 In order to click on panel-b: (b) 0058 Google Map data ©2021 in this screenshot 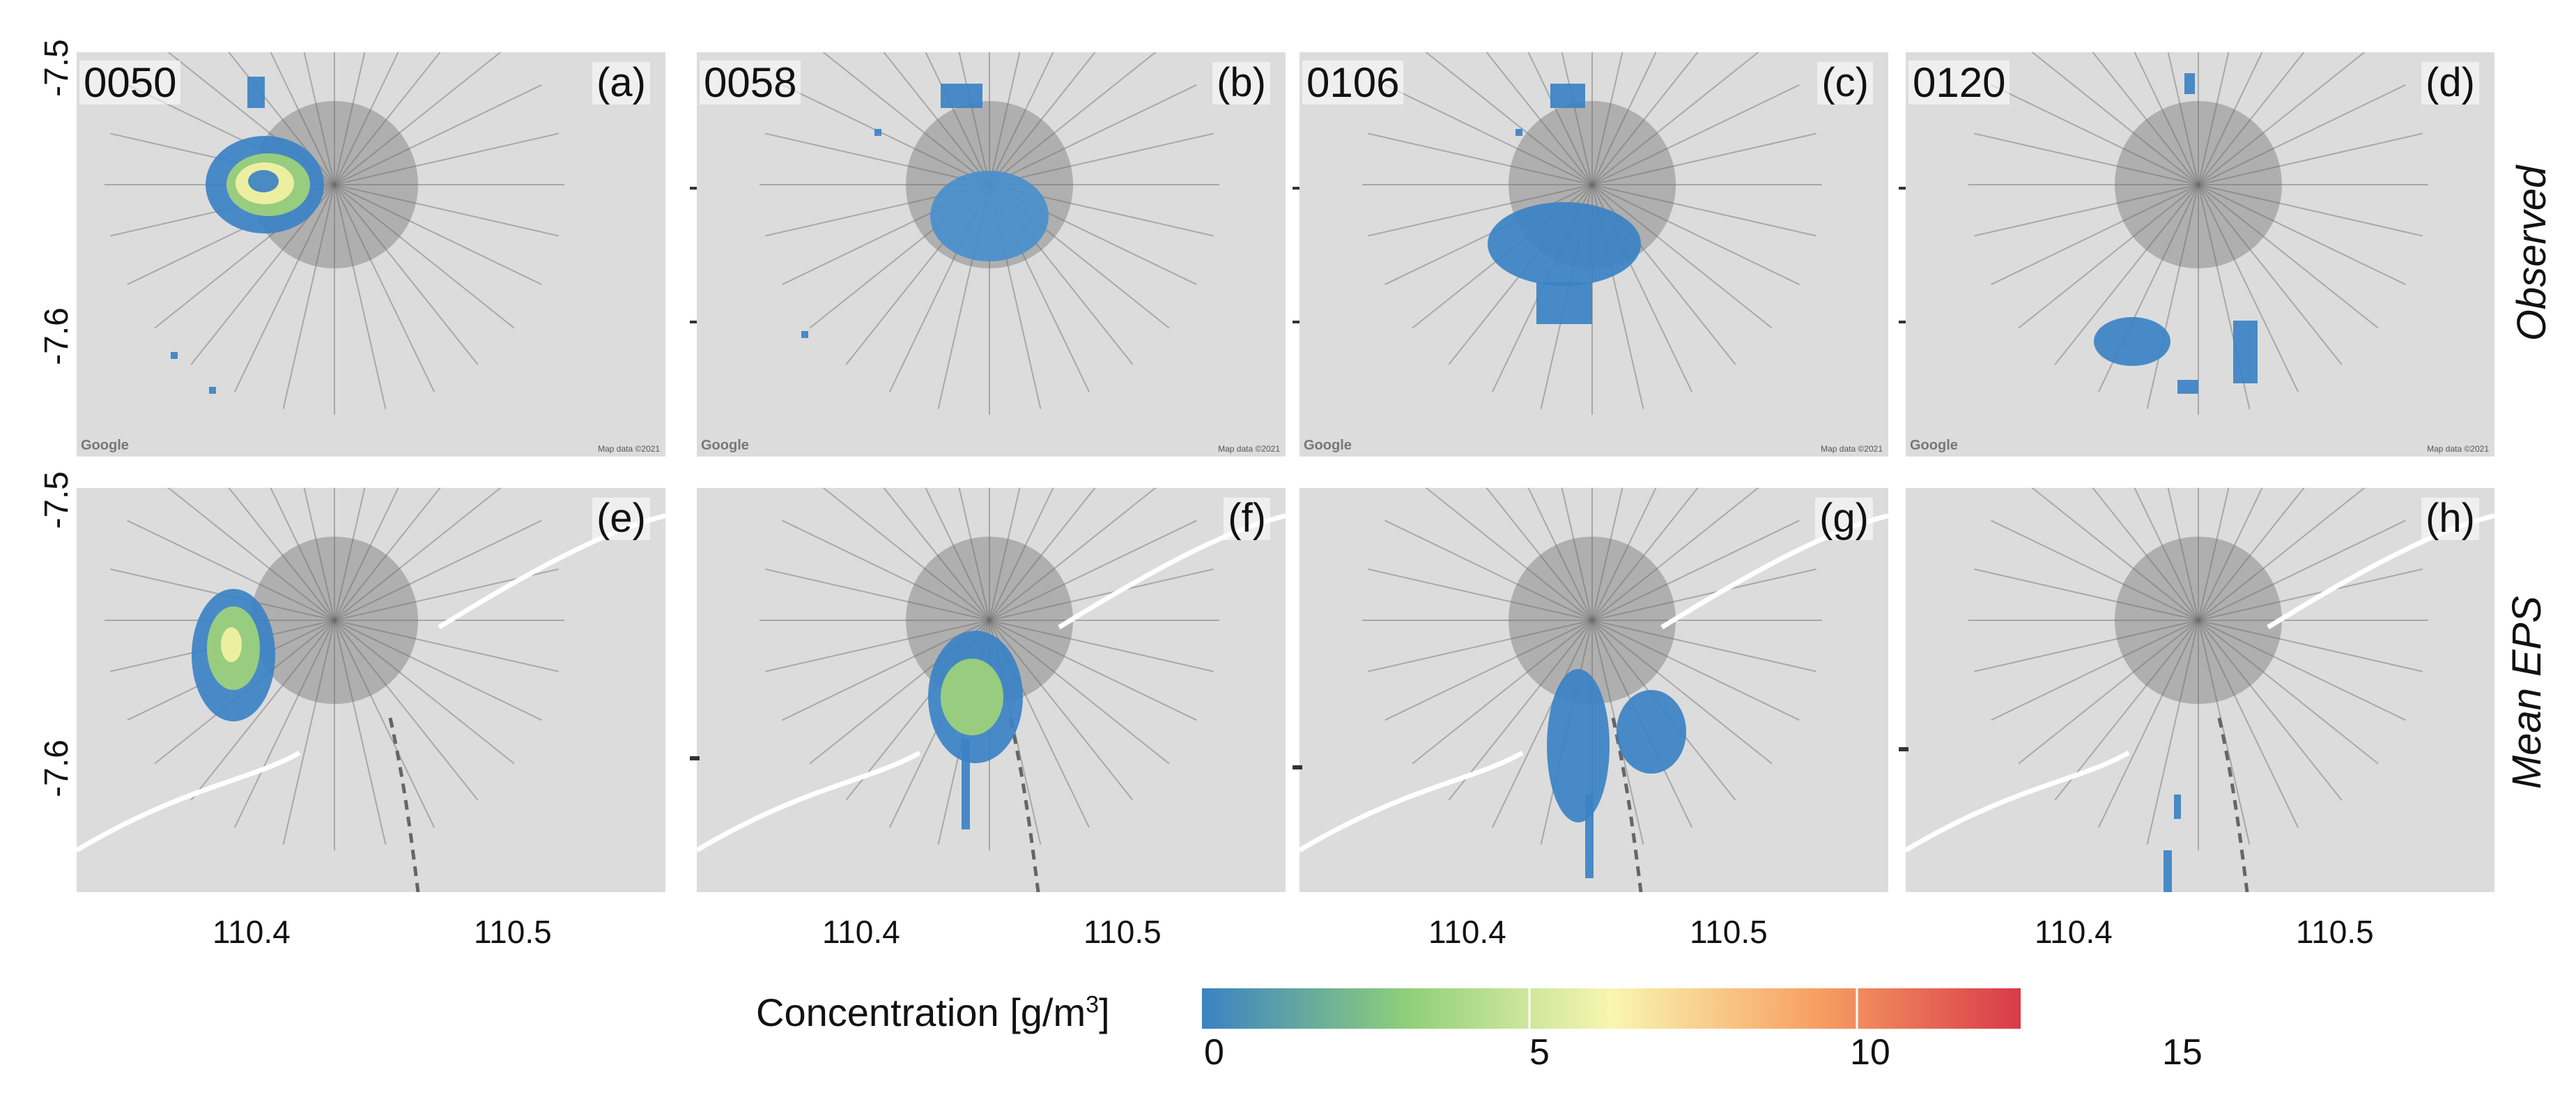, I will do `click(991, 254)`.